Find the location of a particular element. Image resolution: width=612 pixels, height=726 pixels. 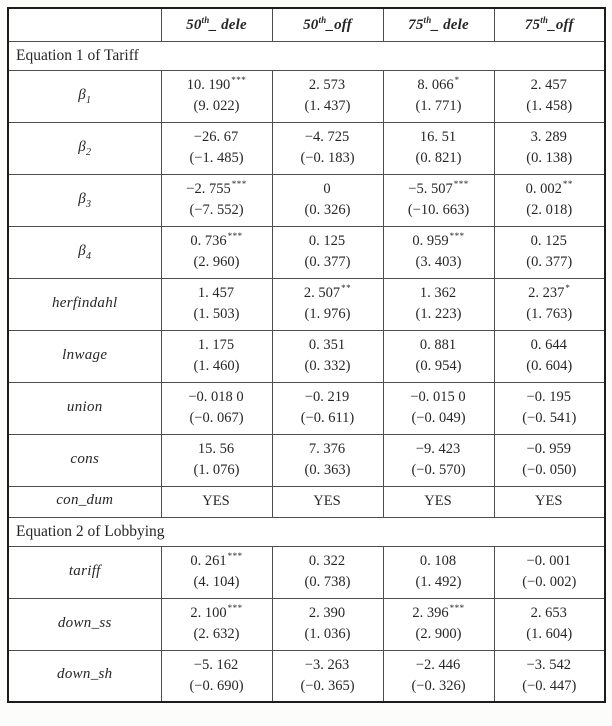

t-statistic: (1. 763) is located at coordinates (549, 314).